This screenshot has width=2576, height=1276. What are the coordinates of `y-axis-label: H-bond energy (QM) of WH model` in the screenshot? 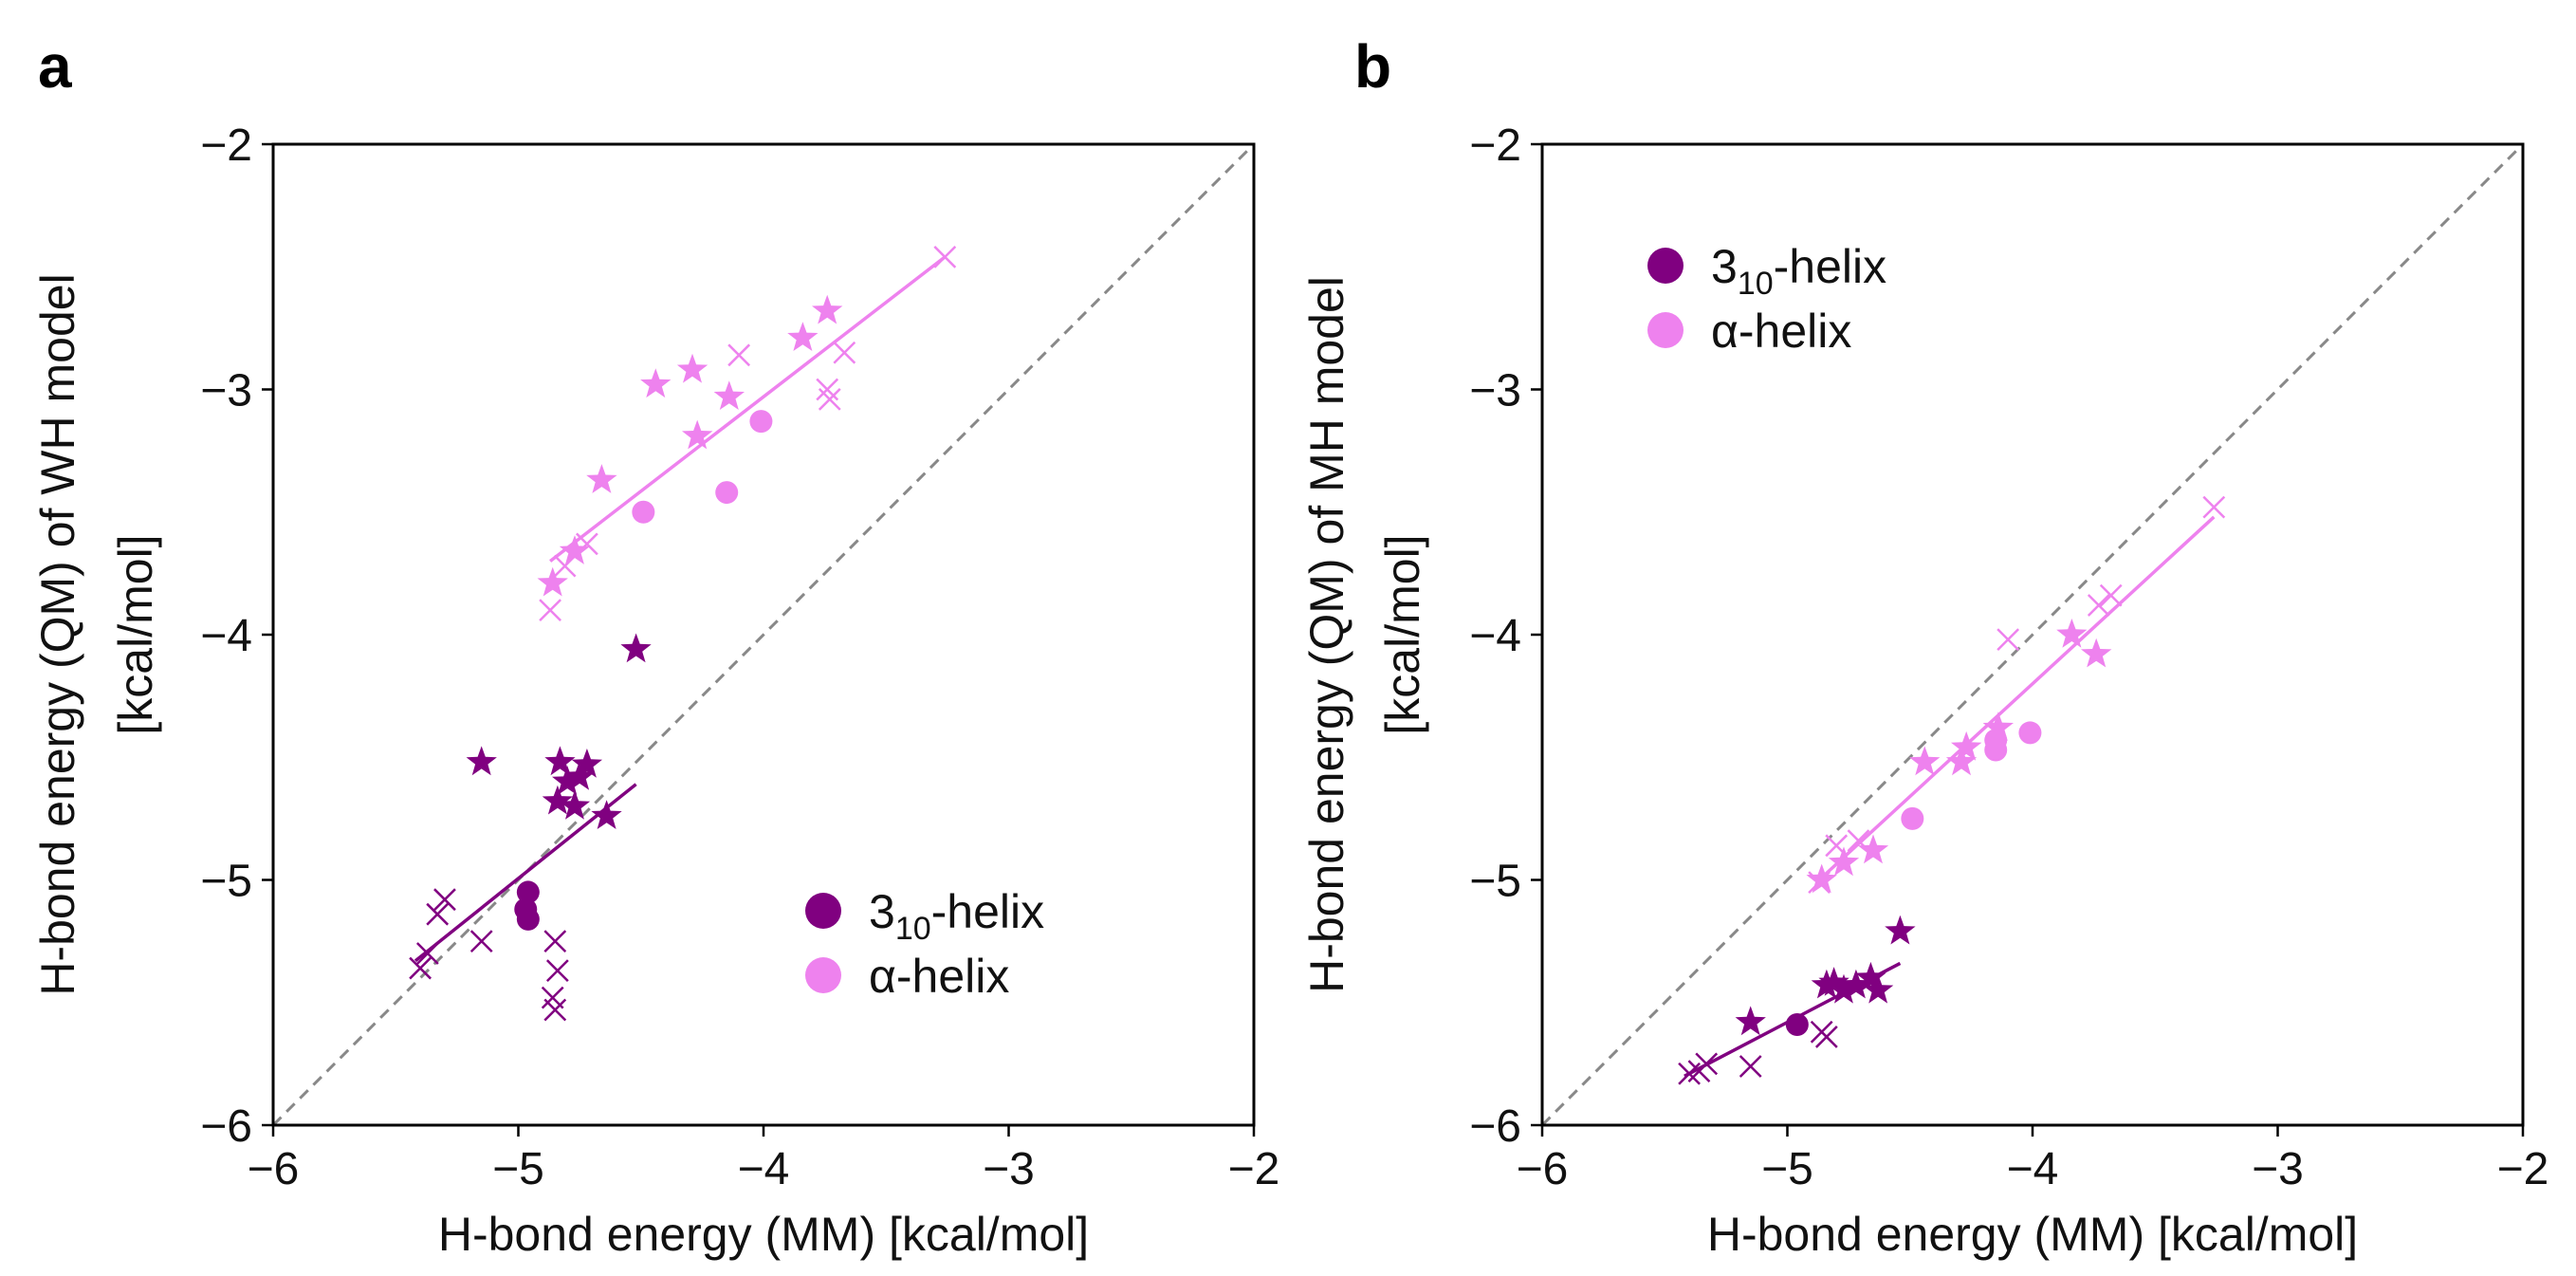 It's located at (57, 634).